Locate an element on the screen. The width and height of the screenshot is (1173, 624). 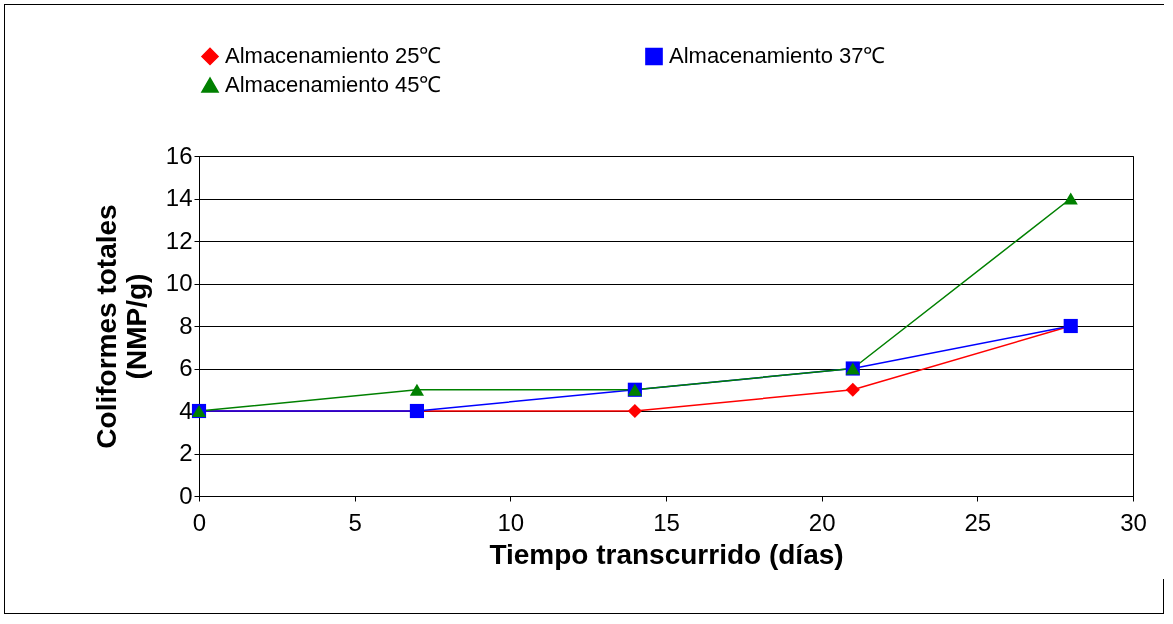
x-axis-title: Tiempo transcurrido (días) is located at coordinates (666, 554).